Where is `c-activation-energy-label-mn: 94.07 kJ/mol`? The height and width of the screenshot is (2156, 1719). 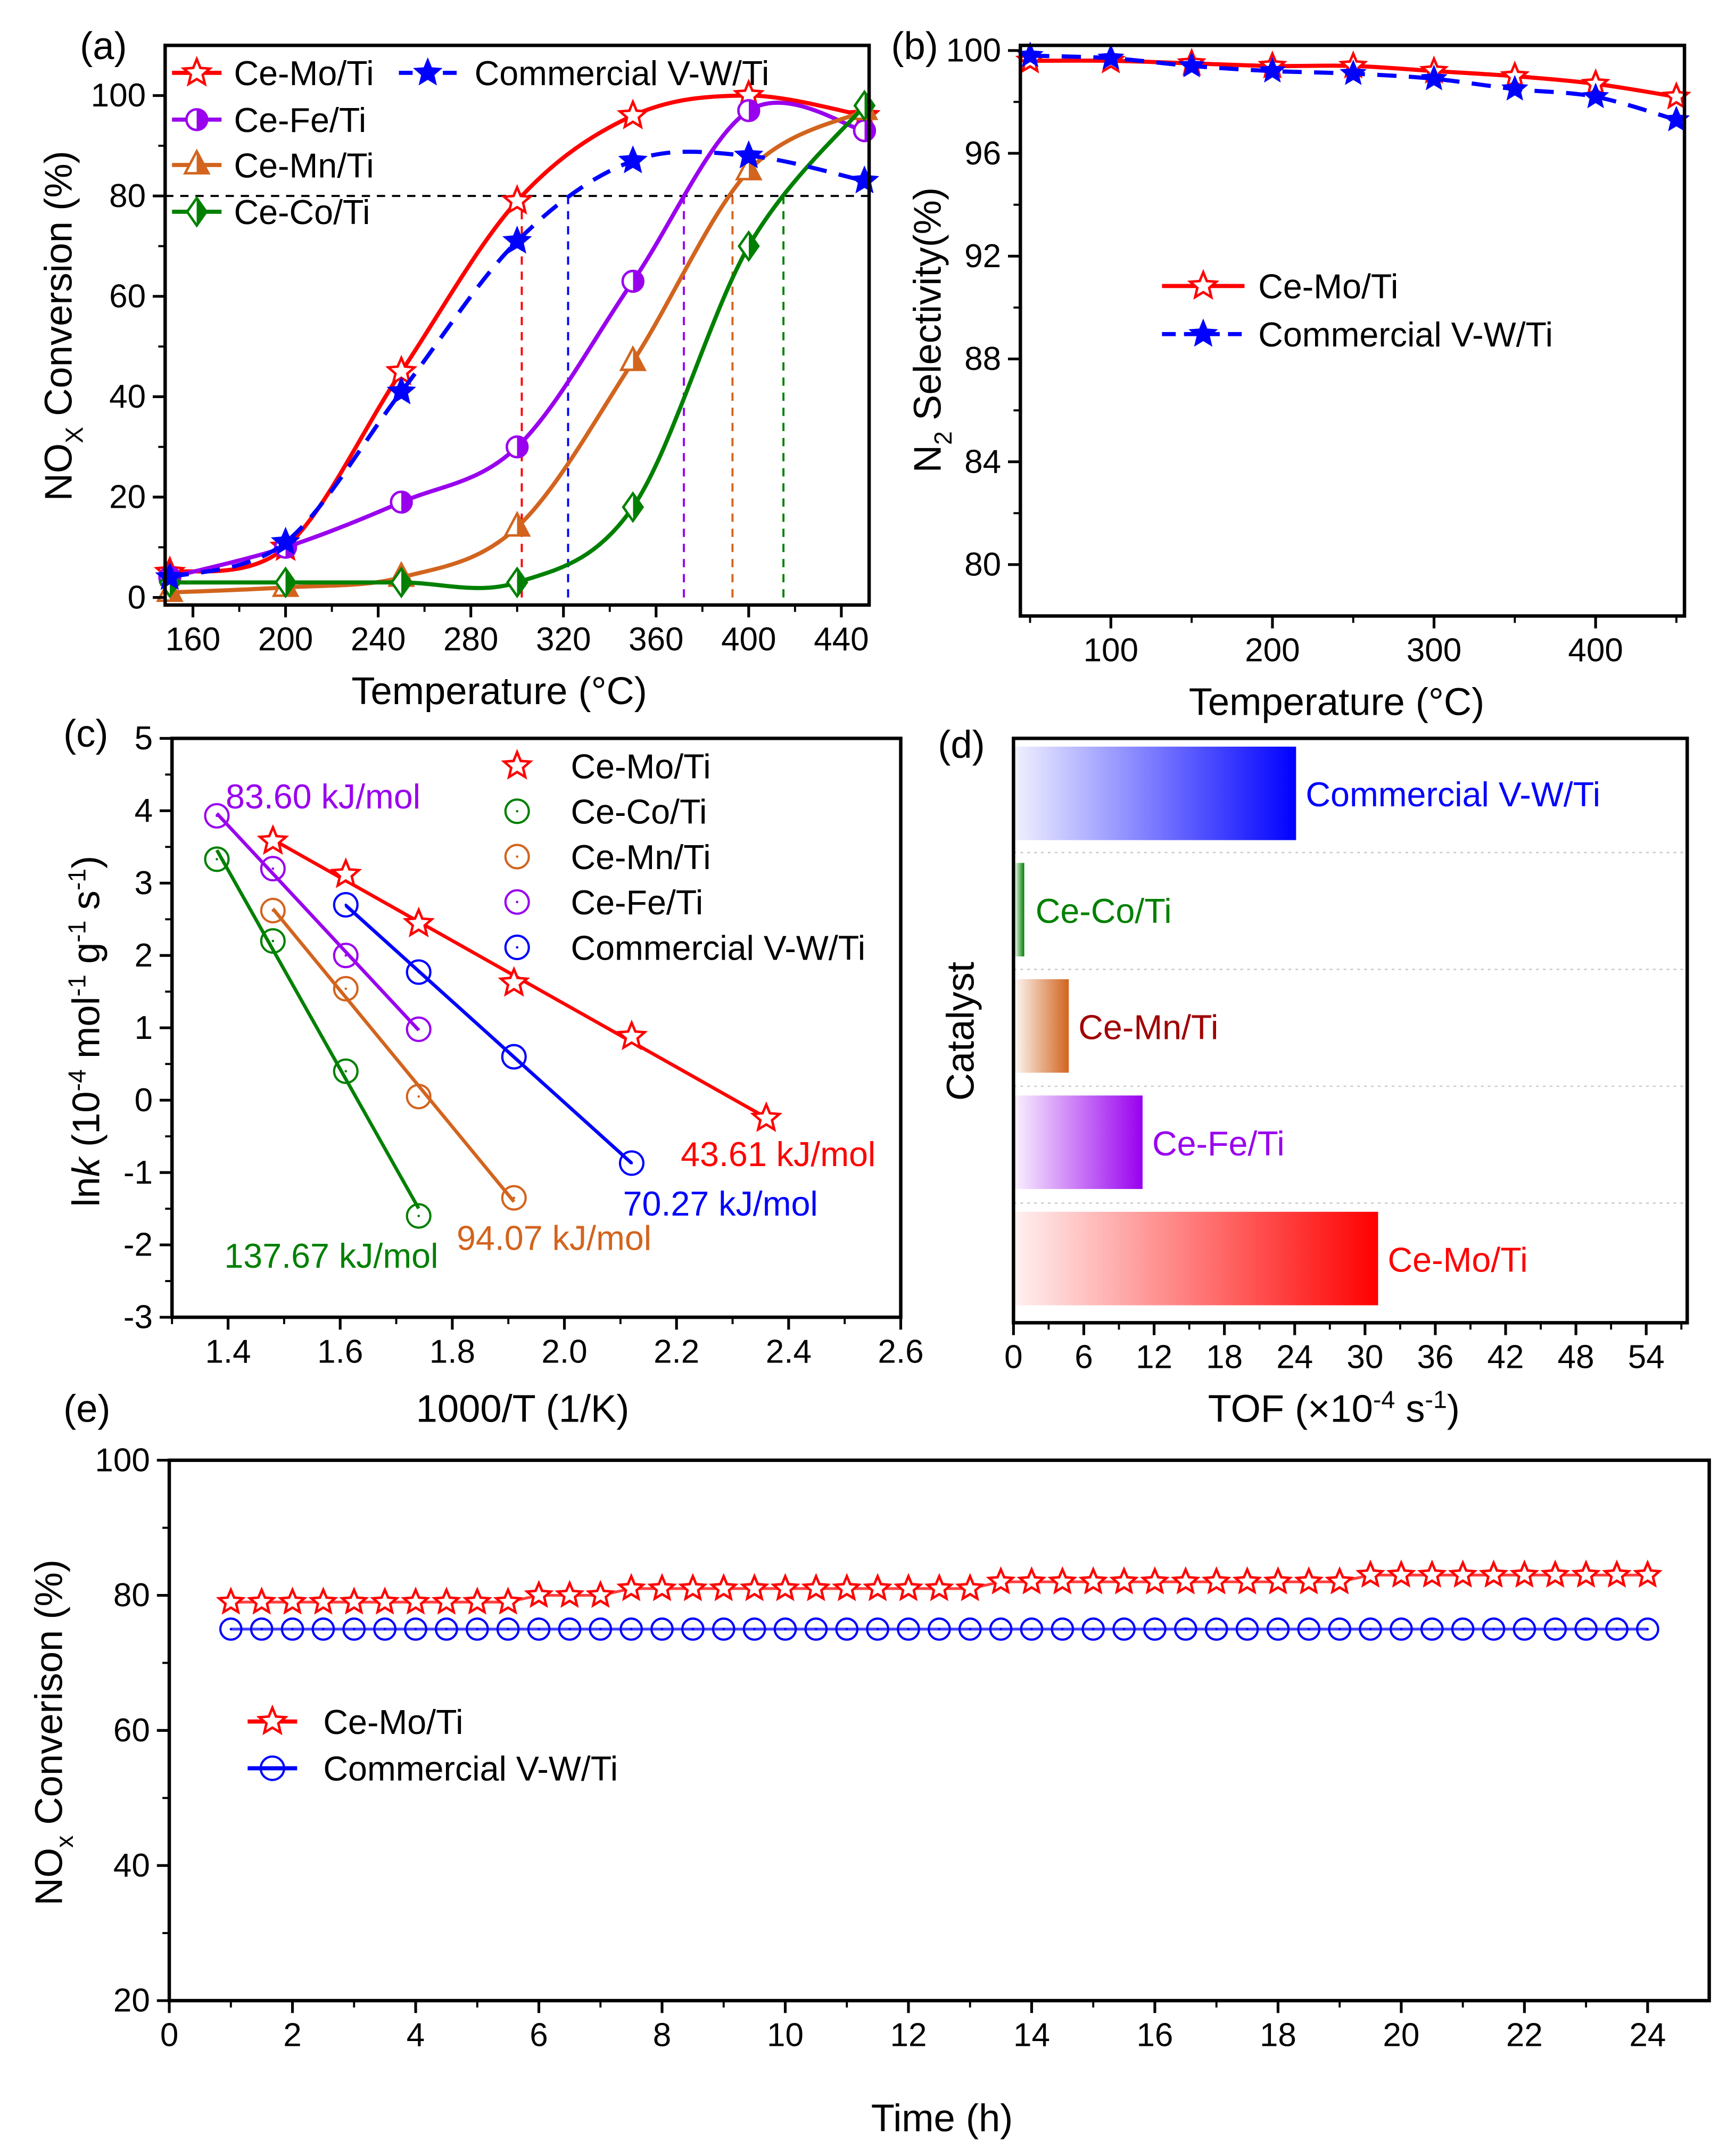 c-activation-energy-label-mn: 94.07 kJ/mol is located at coordinates (554, 1238).